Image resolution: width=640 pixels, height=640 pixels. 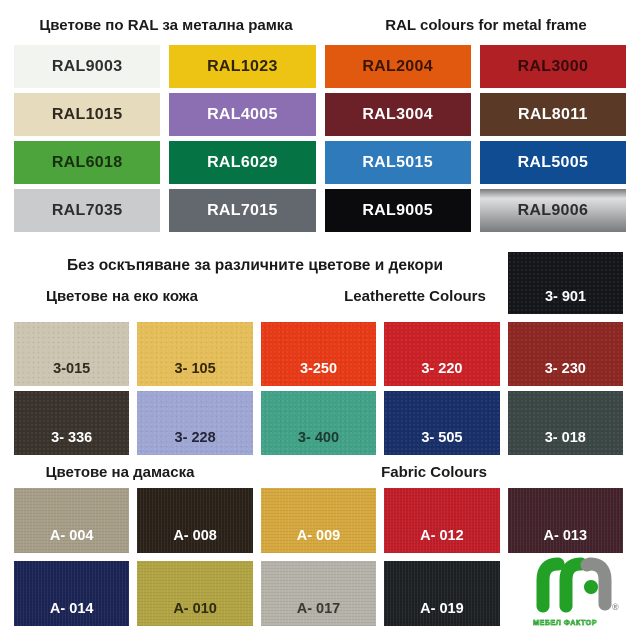 I want to click on swatch-ral6029: RAL6029, so click(x=242, y=162).